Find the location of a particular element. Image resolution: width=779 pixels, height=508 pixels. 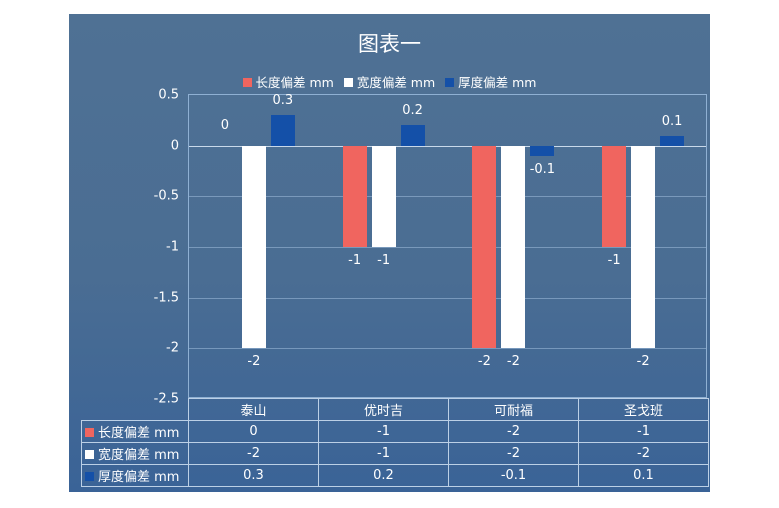

data-label: 0.3 is located at coordinates (283, 101).